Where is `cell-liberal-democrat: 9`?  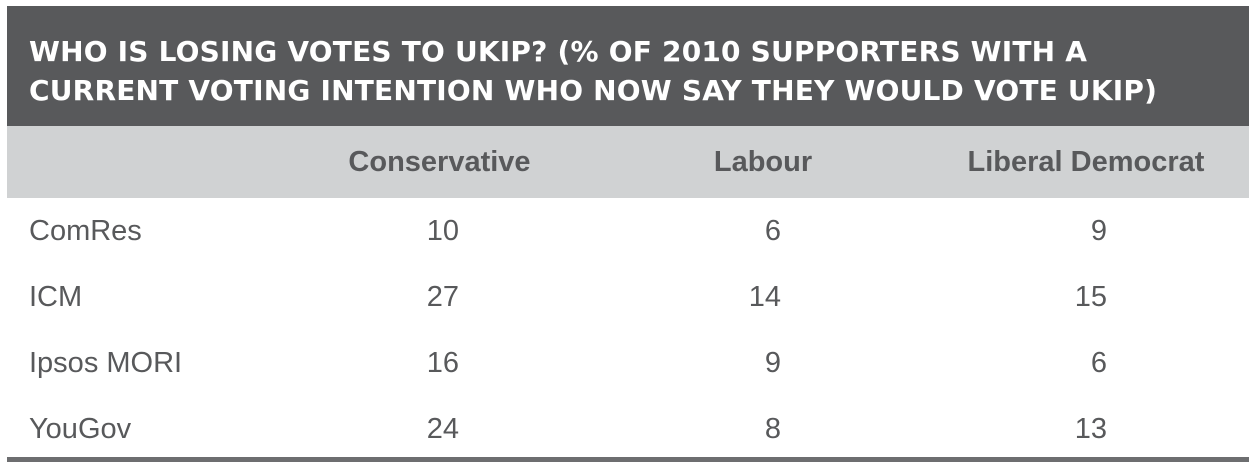 cell-liberal-democrat: 9 is located at coordinates (1098, 231).